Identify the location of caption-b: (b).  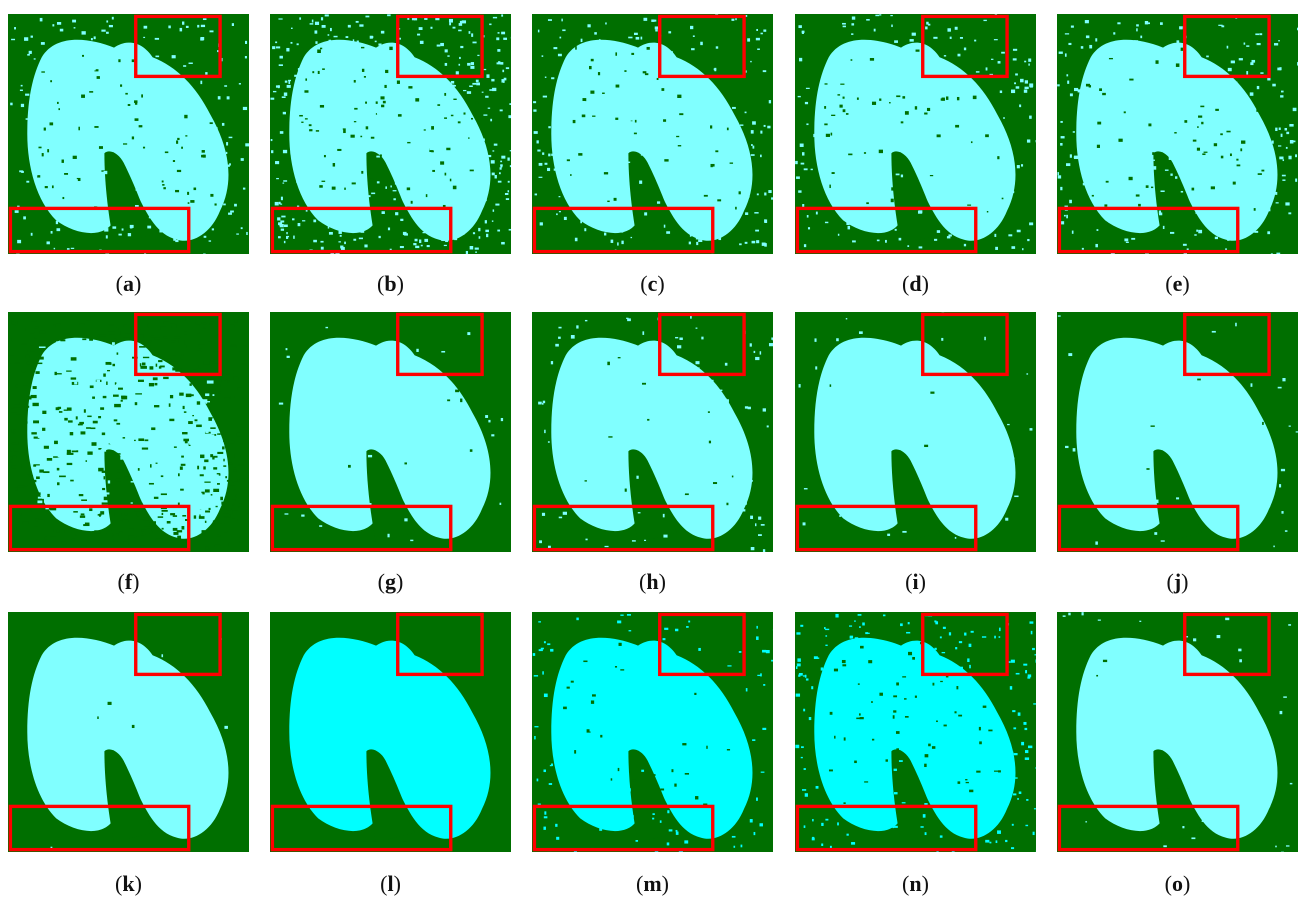
(390, 283).